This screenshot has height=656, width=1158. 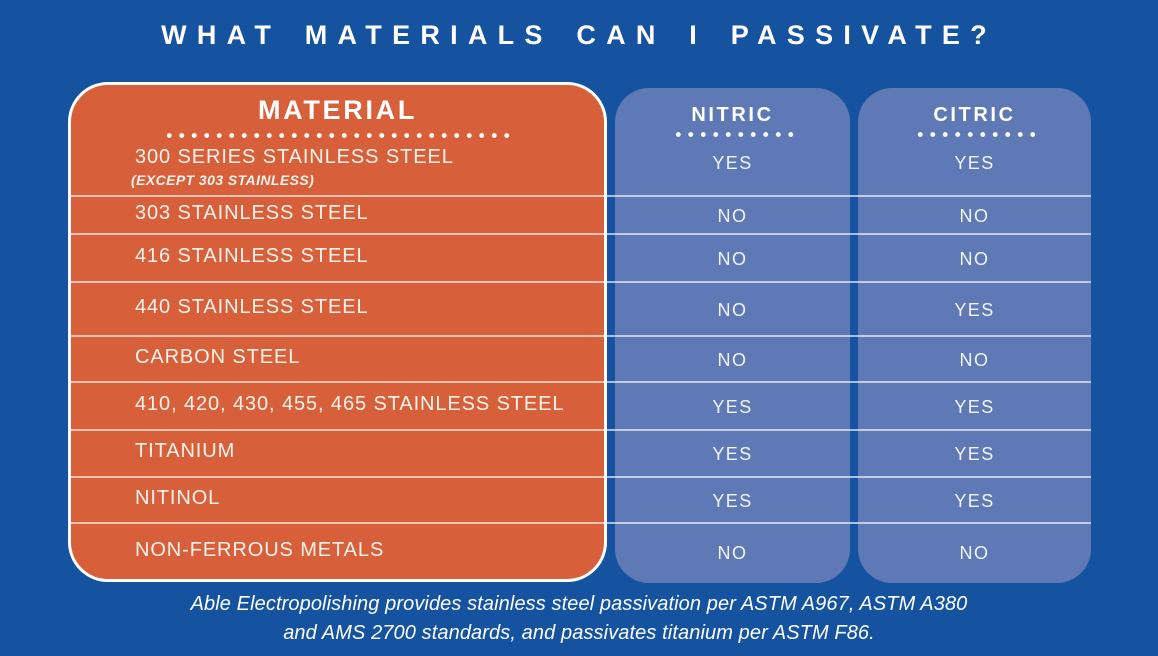 I want to click on material-cell: 410, 420, 430, 455, 465 STAINLESS STEEL, so click(x=350, y=403).